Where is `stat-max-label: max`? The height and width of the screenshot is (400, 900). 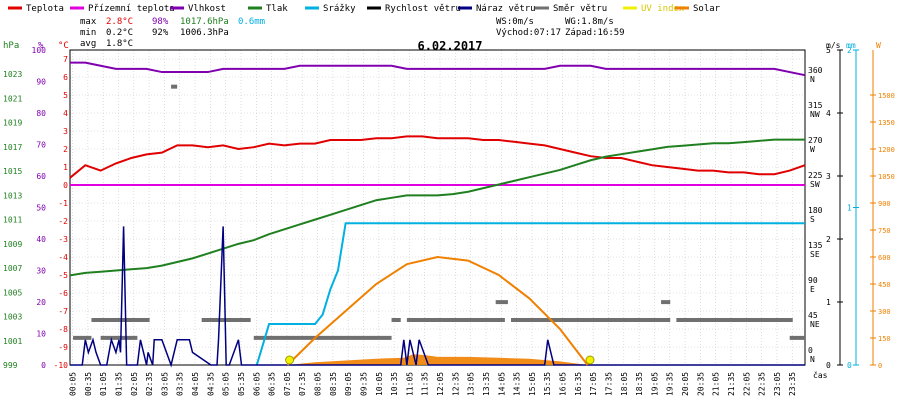 stat-max-label: max is located at coordinates (88, 22).